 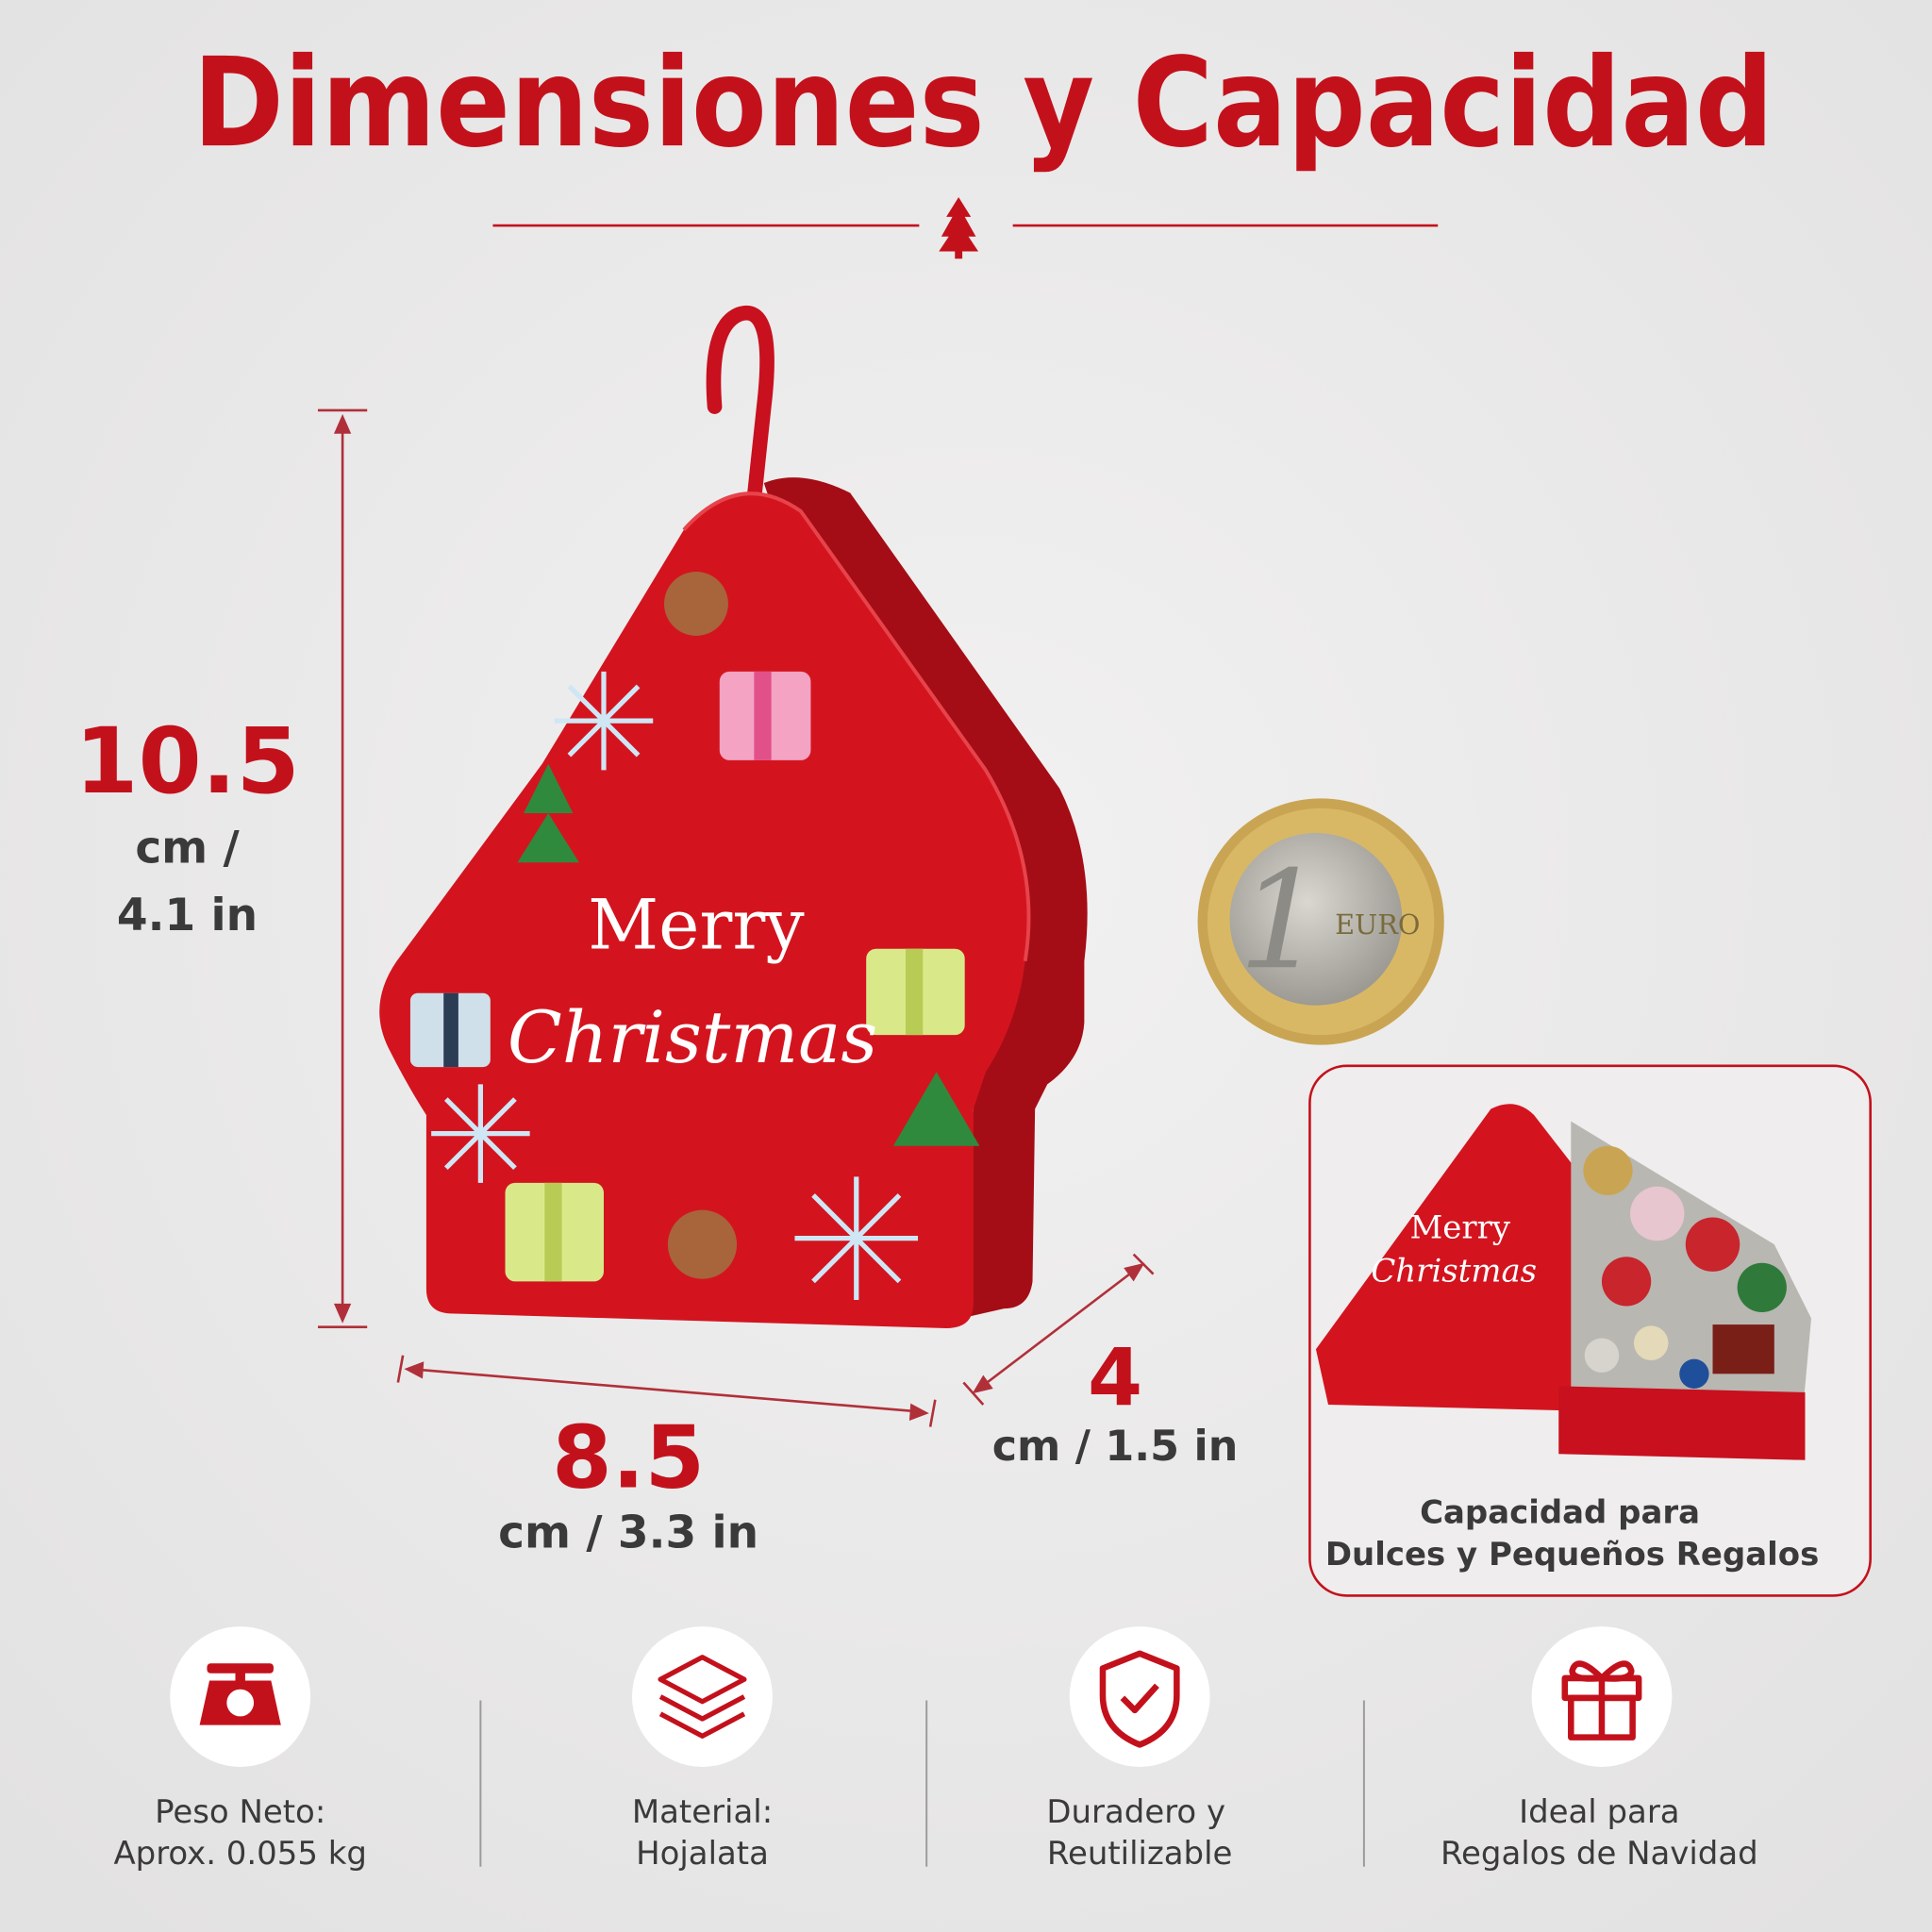 What do you see at coordinates (1378, 925) in the screenshot?
I see `coin-label: EURO` at bounding box center [1378, 925].